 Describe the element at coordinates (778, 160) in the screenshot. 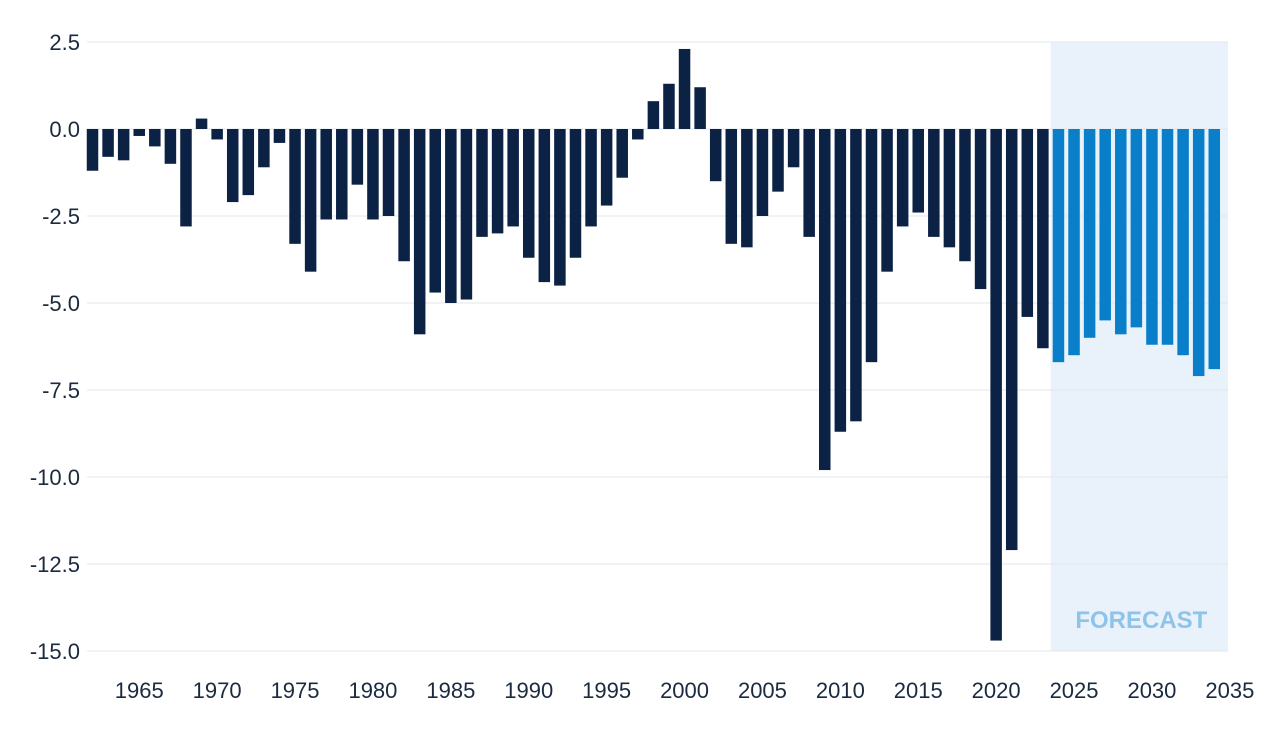

I see `bar-2006` at that location.